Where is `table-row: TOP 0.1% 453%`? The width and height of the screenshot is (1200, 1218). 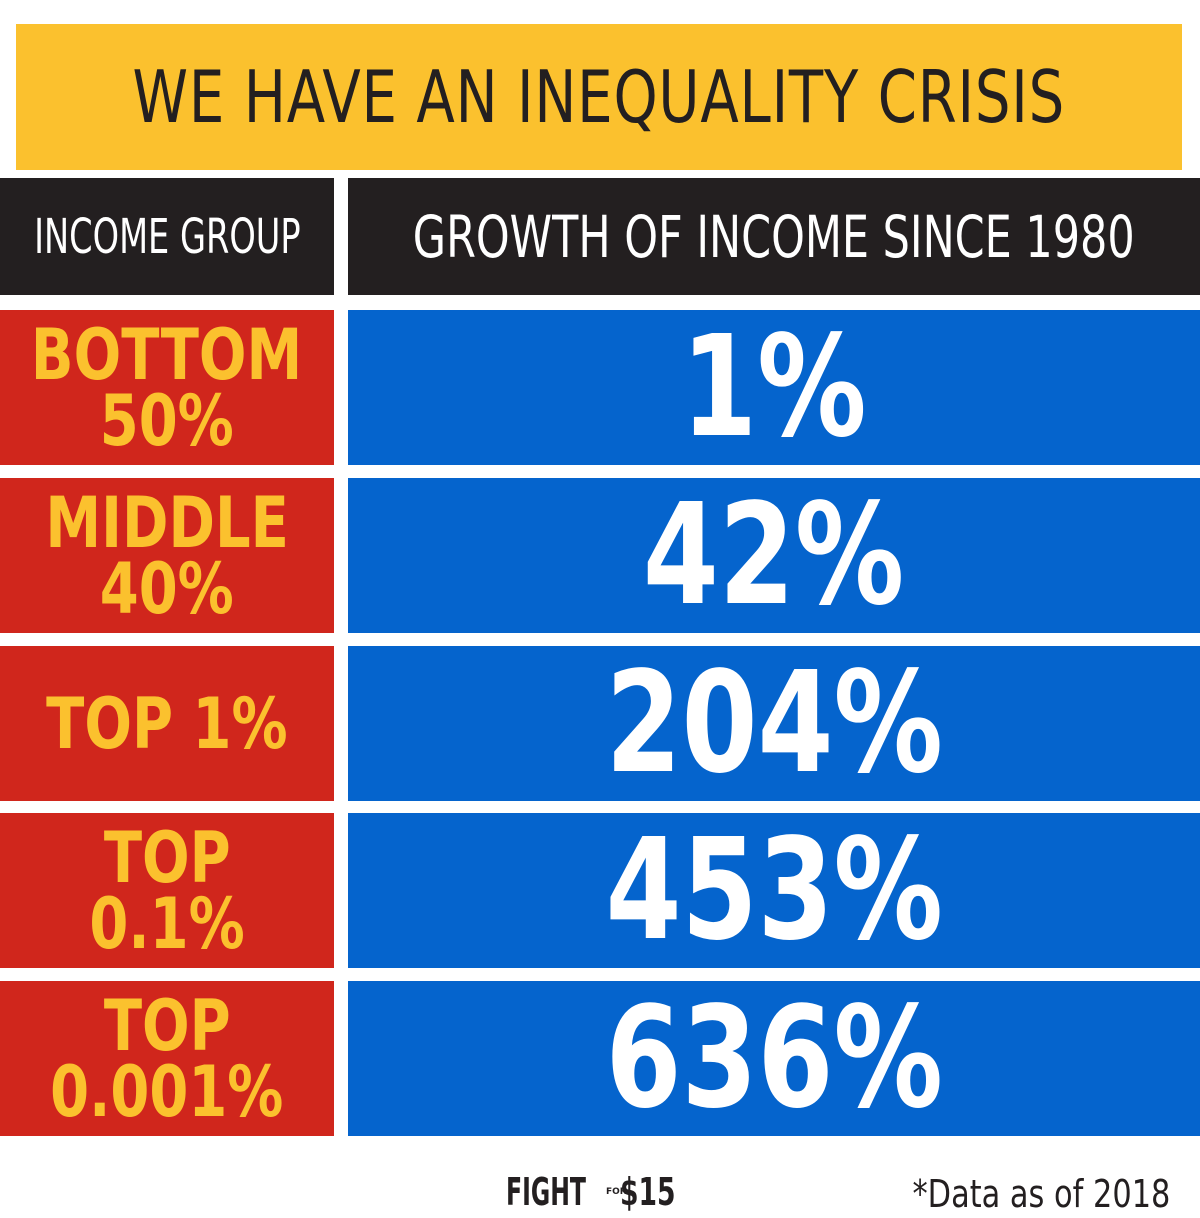
table-row: TOP 0.1% 453% is located at coordinates (600, 890).